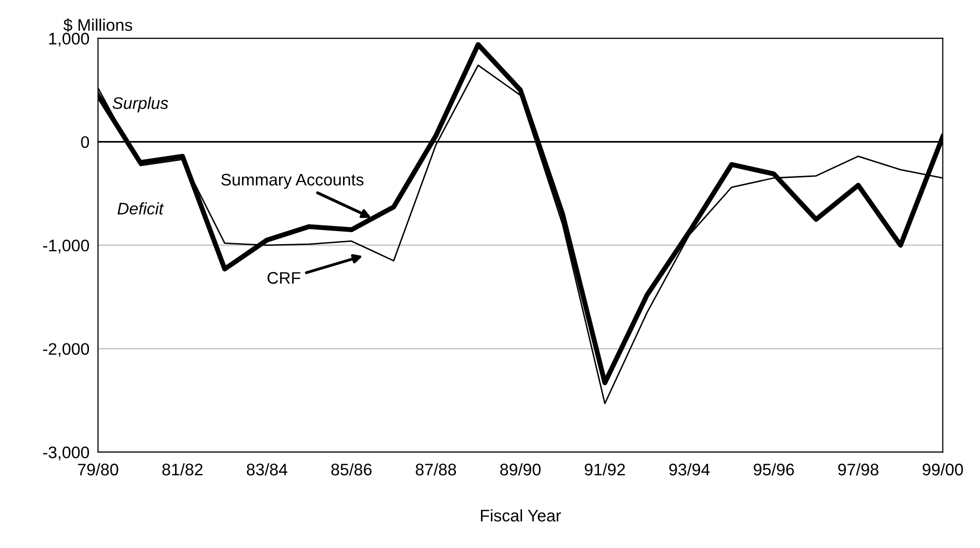 This screenshot has height=548, width=980. Describe the element at coordinates (520, 469) in the screenshot. I see `x-tick-label: 89/90` at that location.